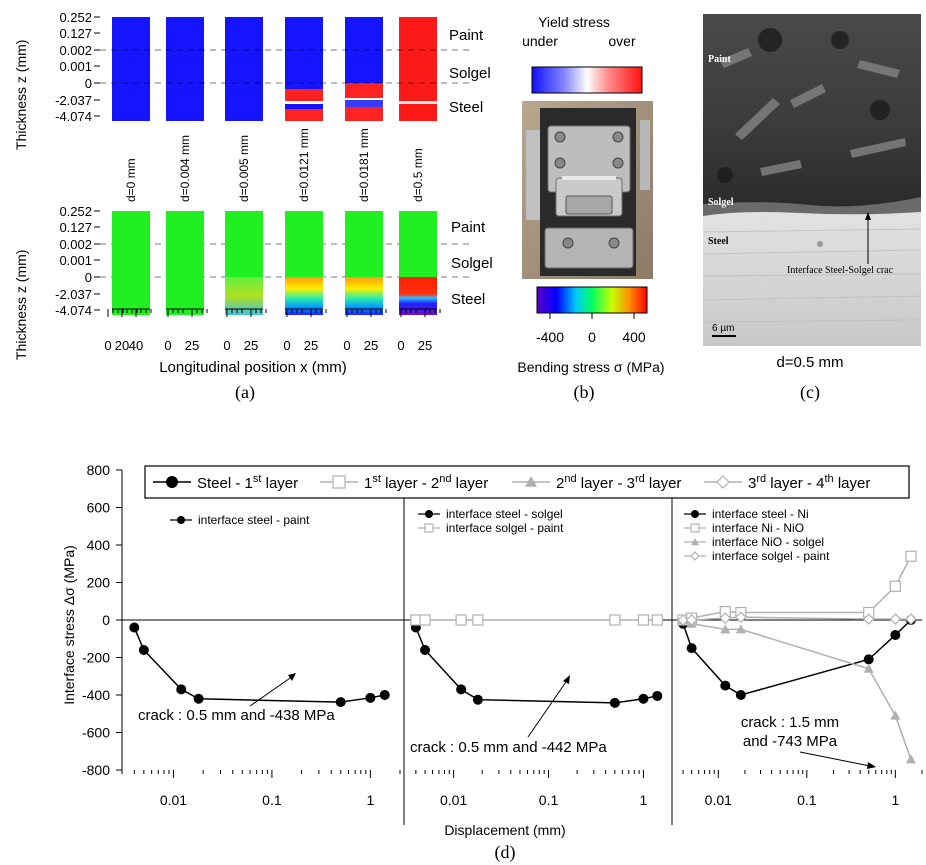 The width and height of the screenshot is (926, 865). What do you see at coordinates (522, 789) in the screenshot?
I see `chart-xticks: 0.01 0.1 1 0.01 0.1 1 0.01 0.1 1` at bounding box center [522, 789].